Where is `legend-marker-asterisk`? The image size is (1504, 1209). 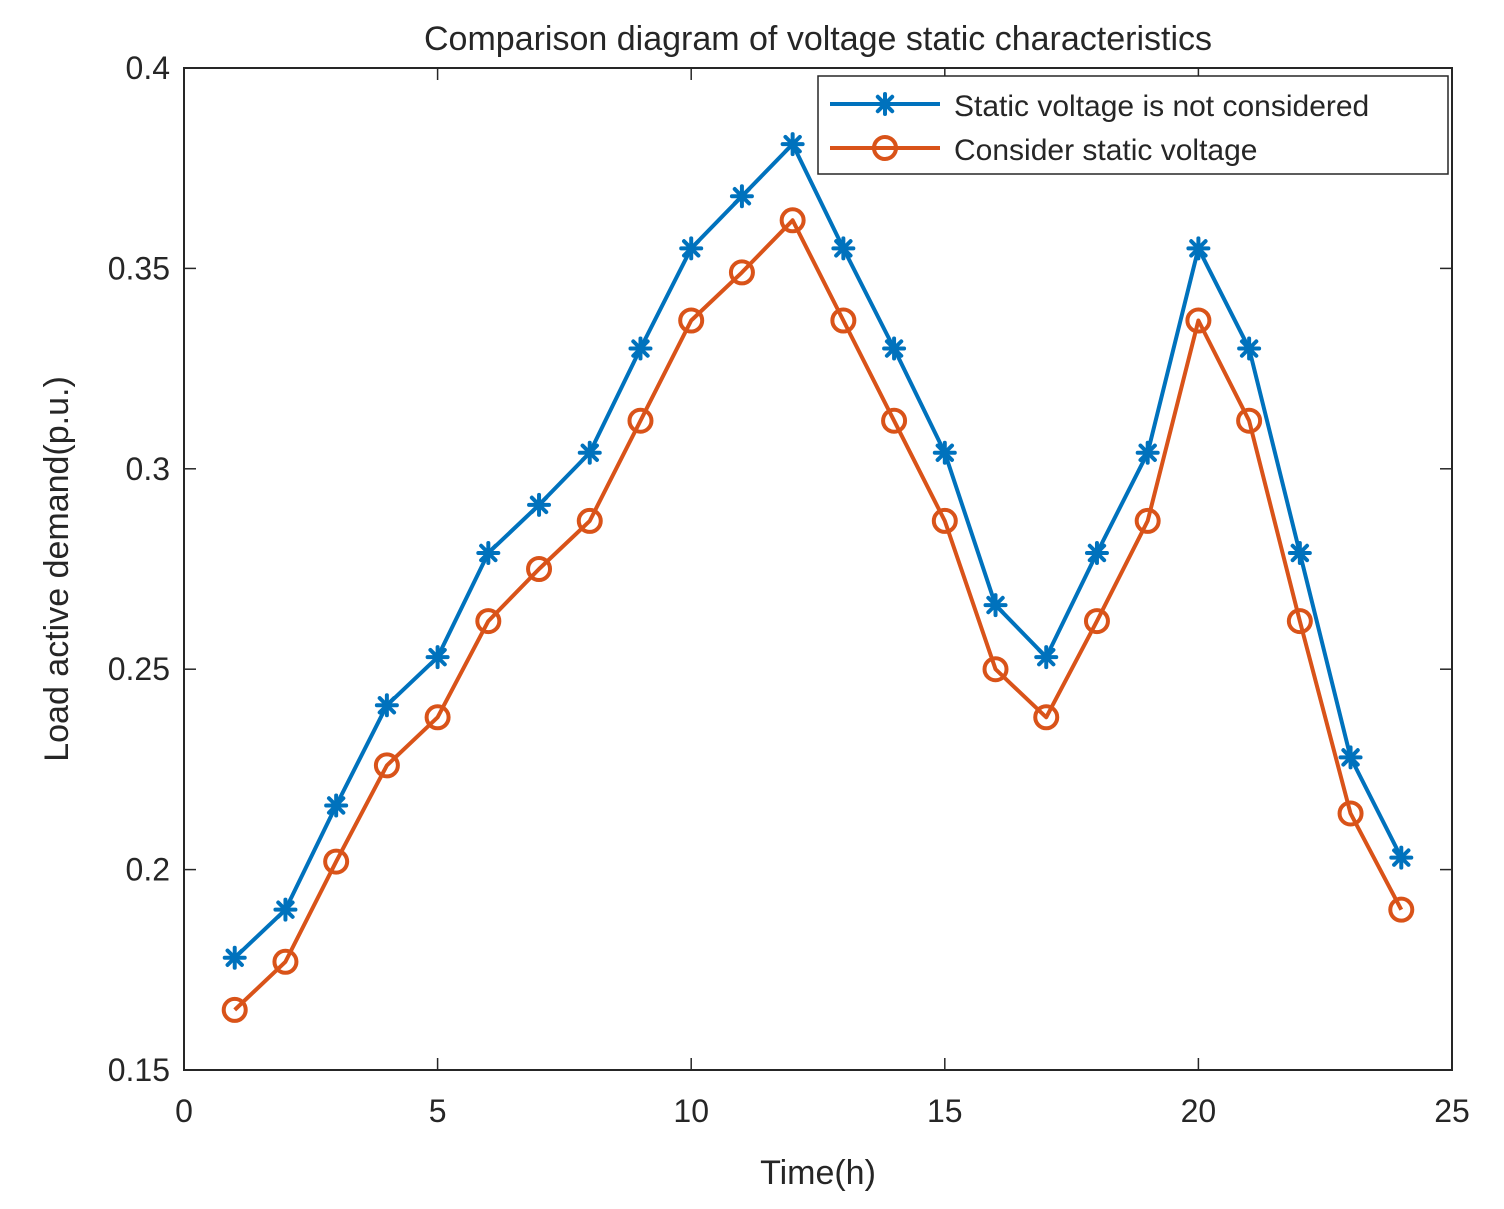 legend-marker-asterisk is located at coordinates (885, 104).